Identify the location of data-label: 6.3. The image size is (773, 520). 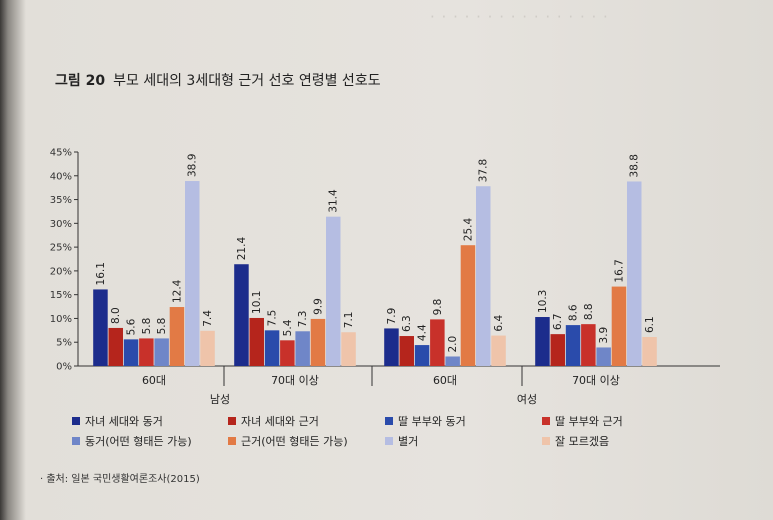
(407, 323).